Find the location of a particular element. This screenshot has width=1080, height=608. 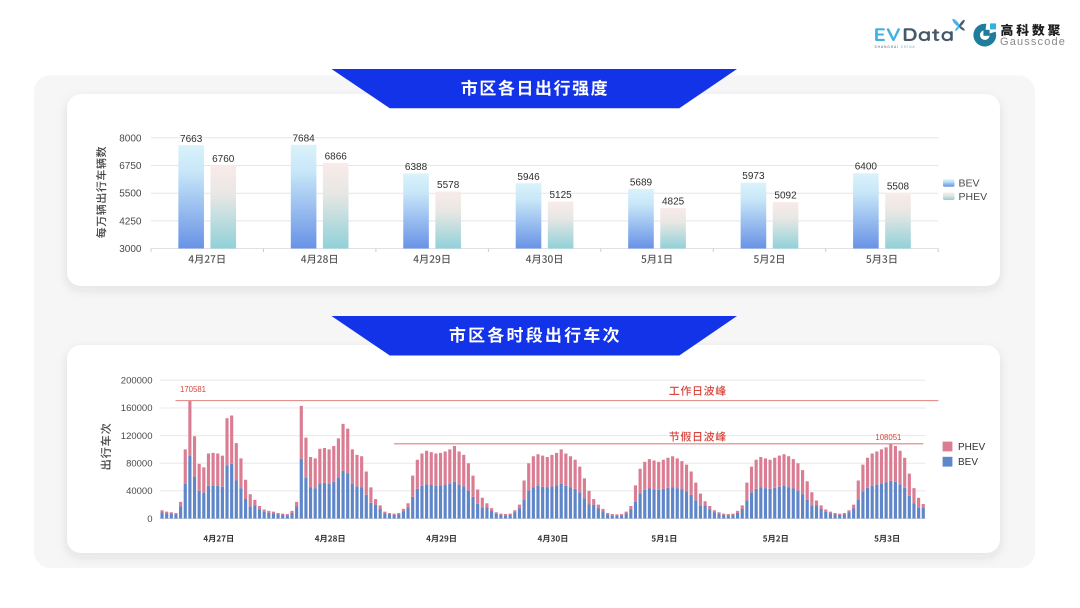

svg-text: 5500 is located at coordinates (130, 194).